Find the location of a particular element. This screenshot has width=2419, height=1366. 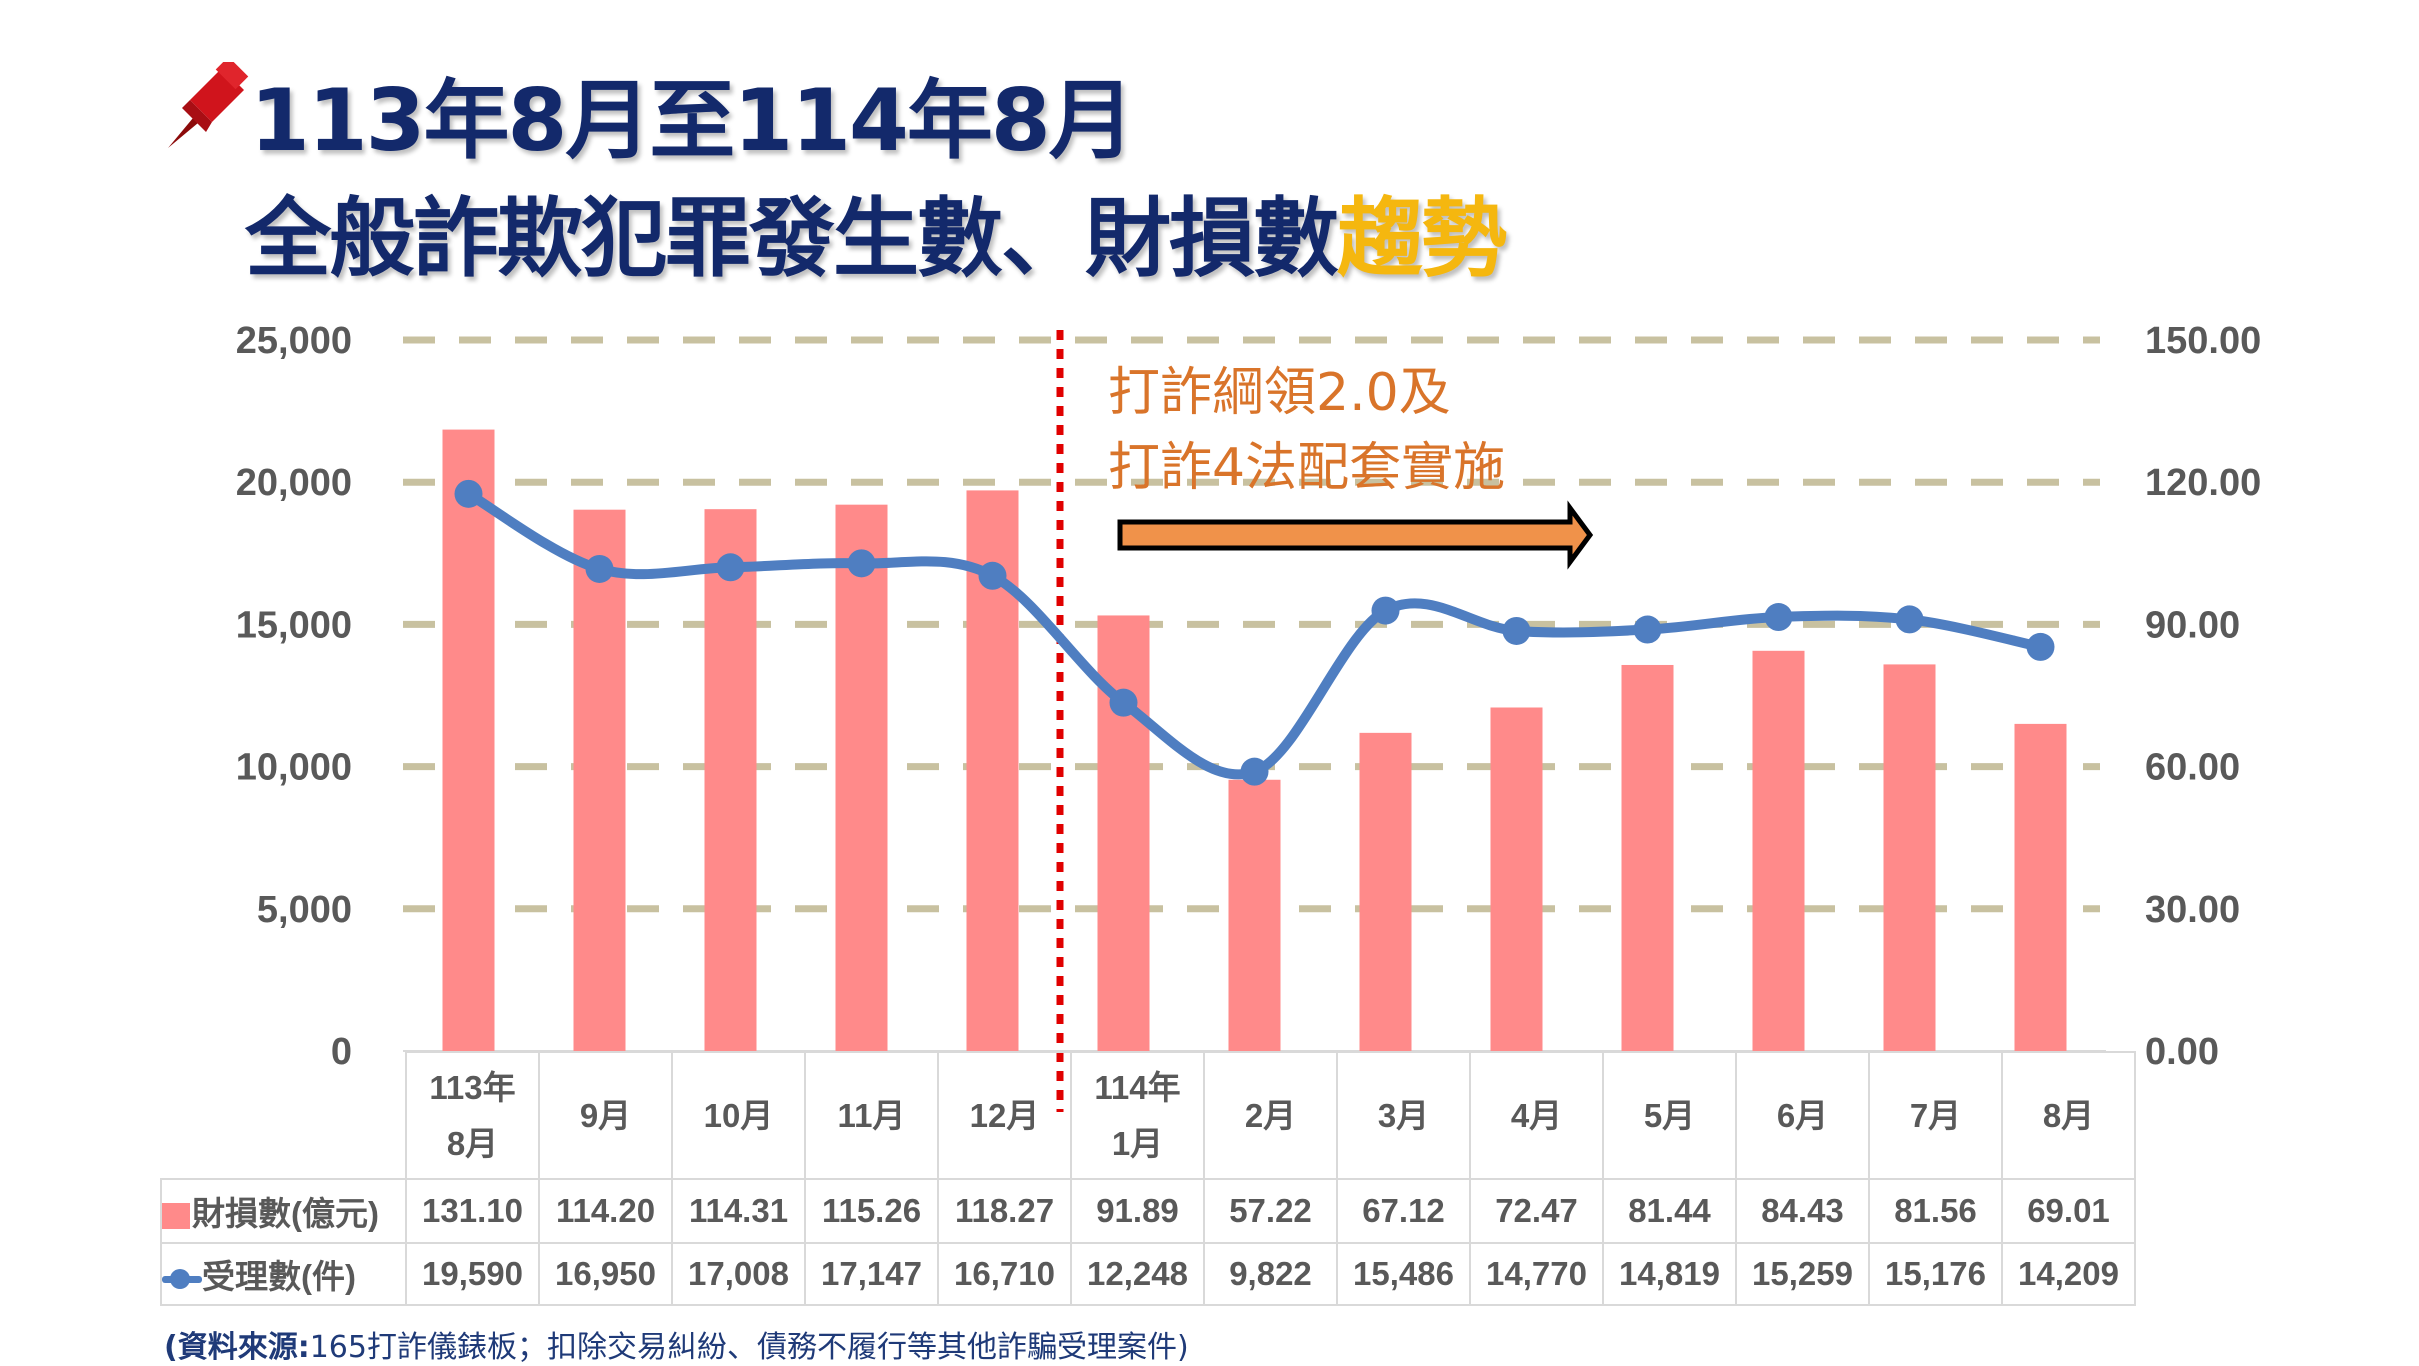

cases-value: 16,710 is located at coordinates (1004, 1274).